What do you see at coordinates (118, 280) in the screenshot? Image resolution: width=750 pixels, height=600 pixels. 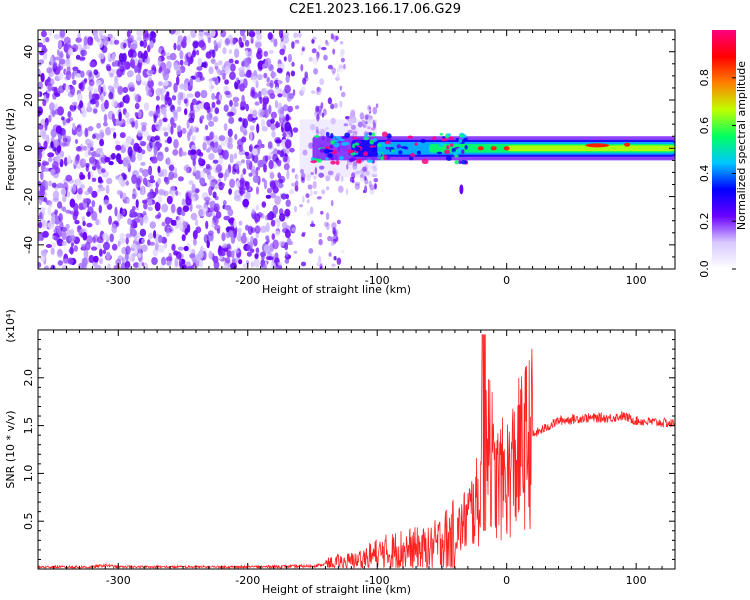 I see `x-tick-label: -300` at bounding box center [118, 280].